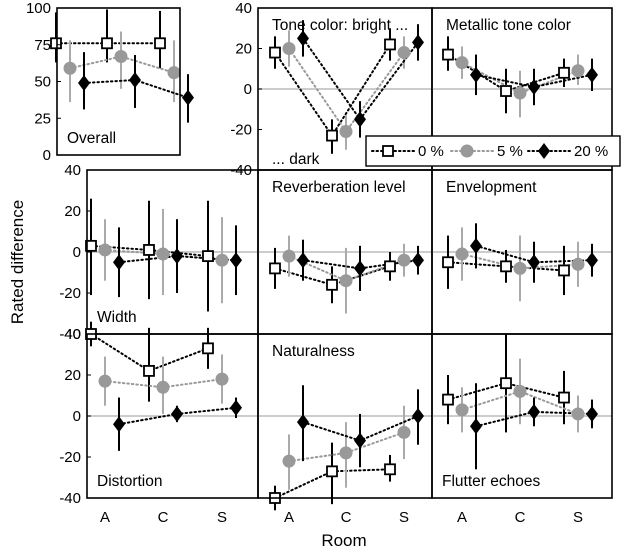 This screenshot has height=553, width=623. I want to click on y-tick-label: 75, so click(42, 45).